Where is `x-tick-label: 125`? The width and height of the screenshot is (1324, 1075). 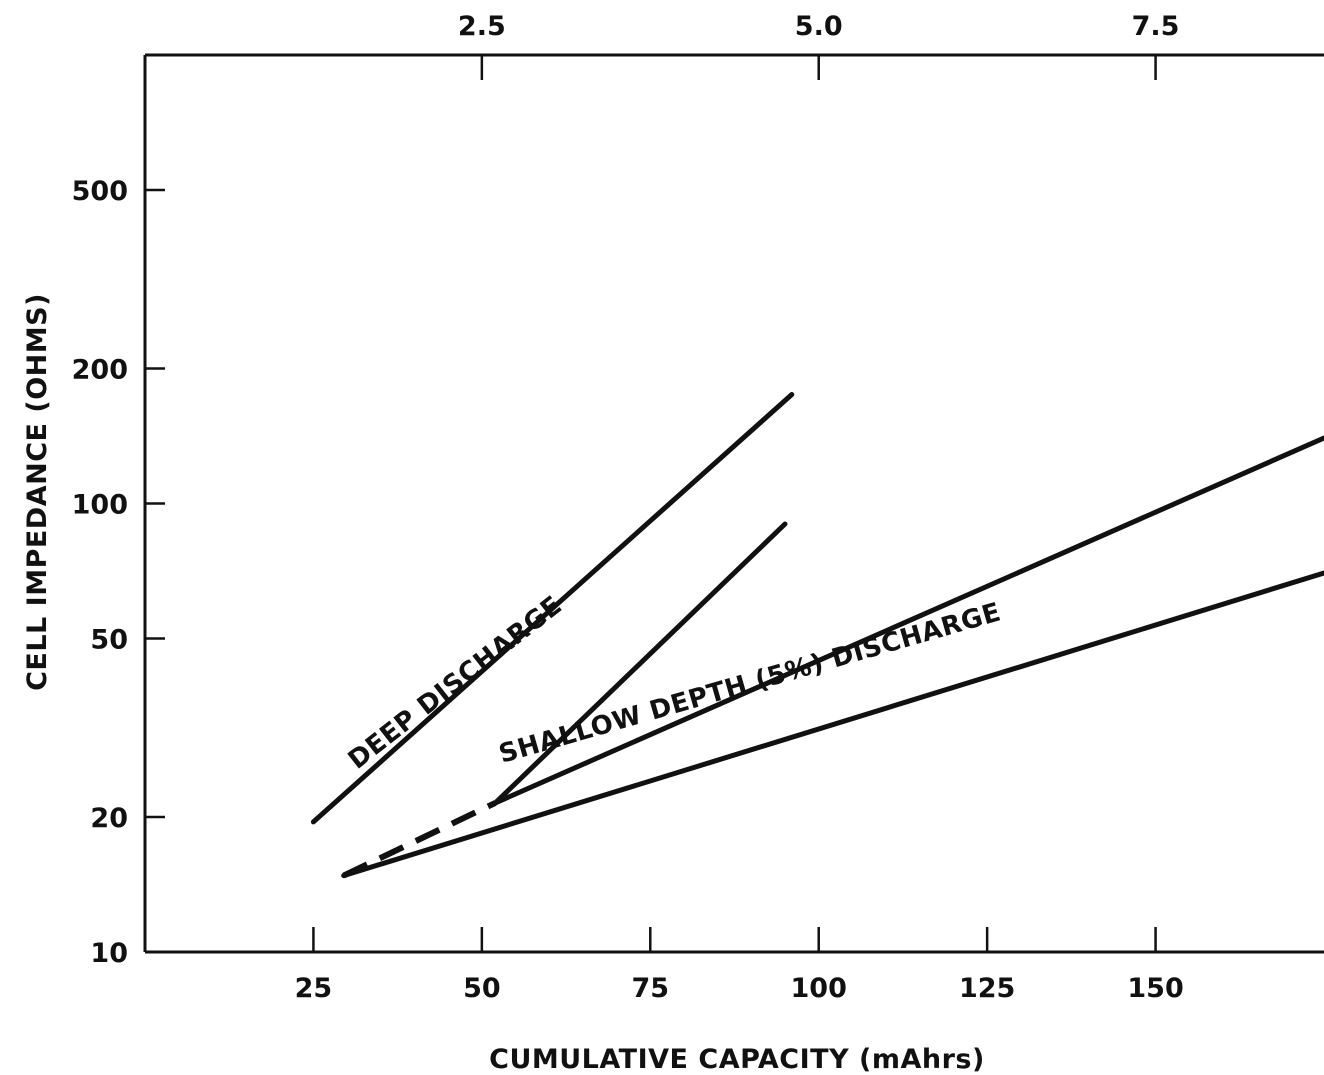
x-tick-label: 125 is located at coordinates (987, 988).